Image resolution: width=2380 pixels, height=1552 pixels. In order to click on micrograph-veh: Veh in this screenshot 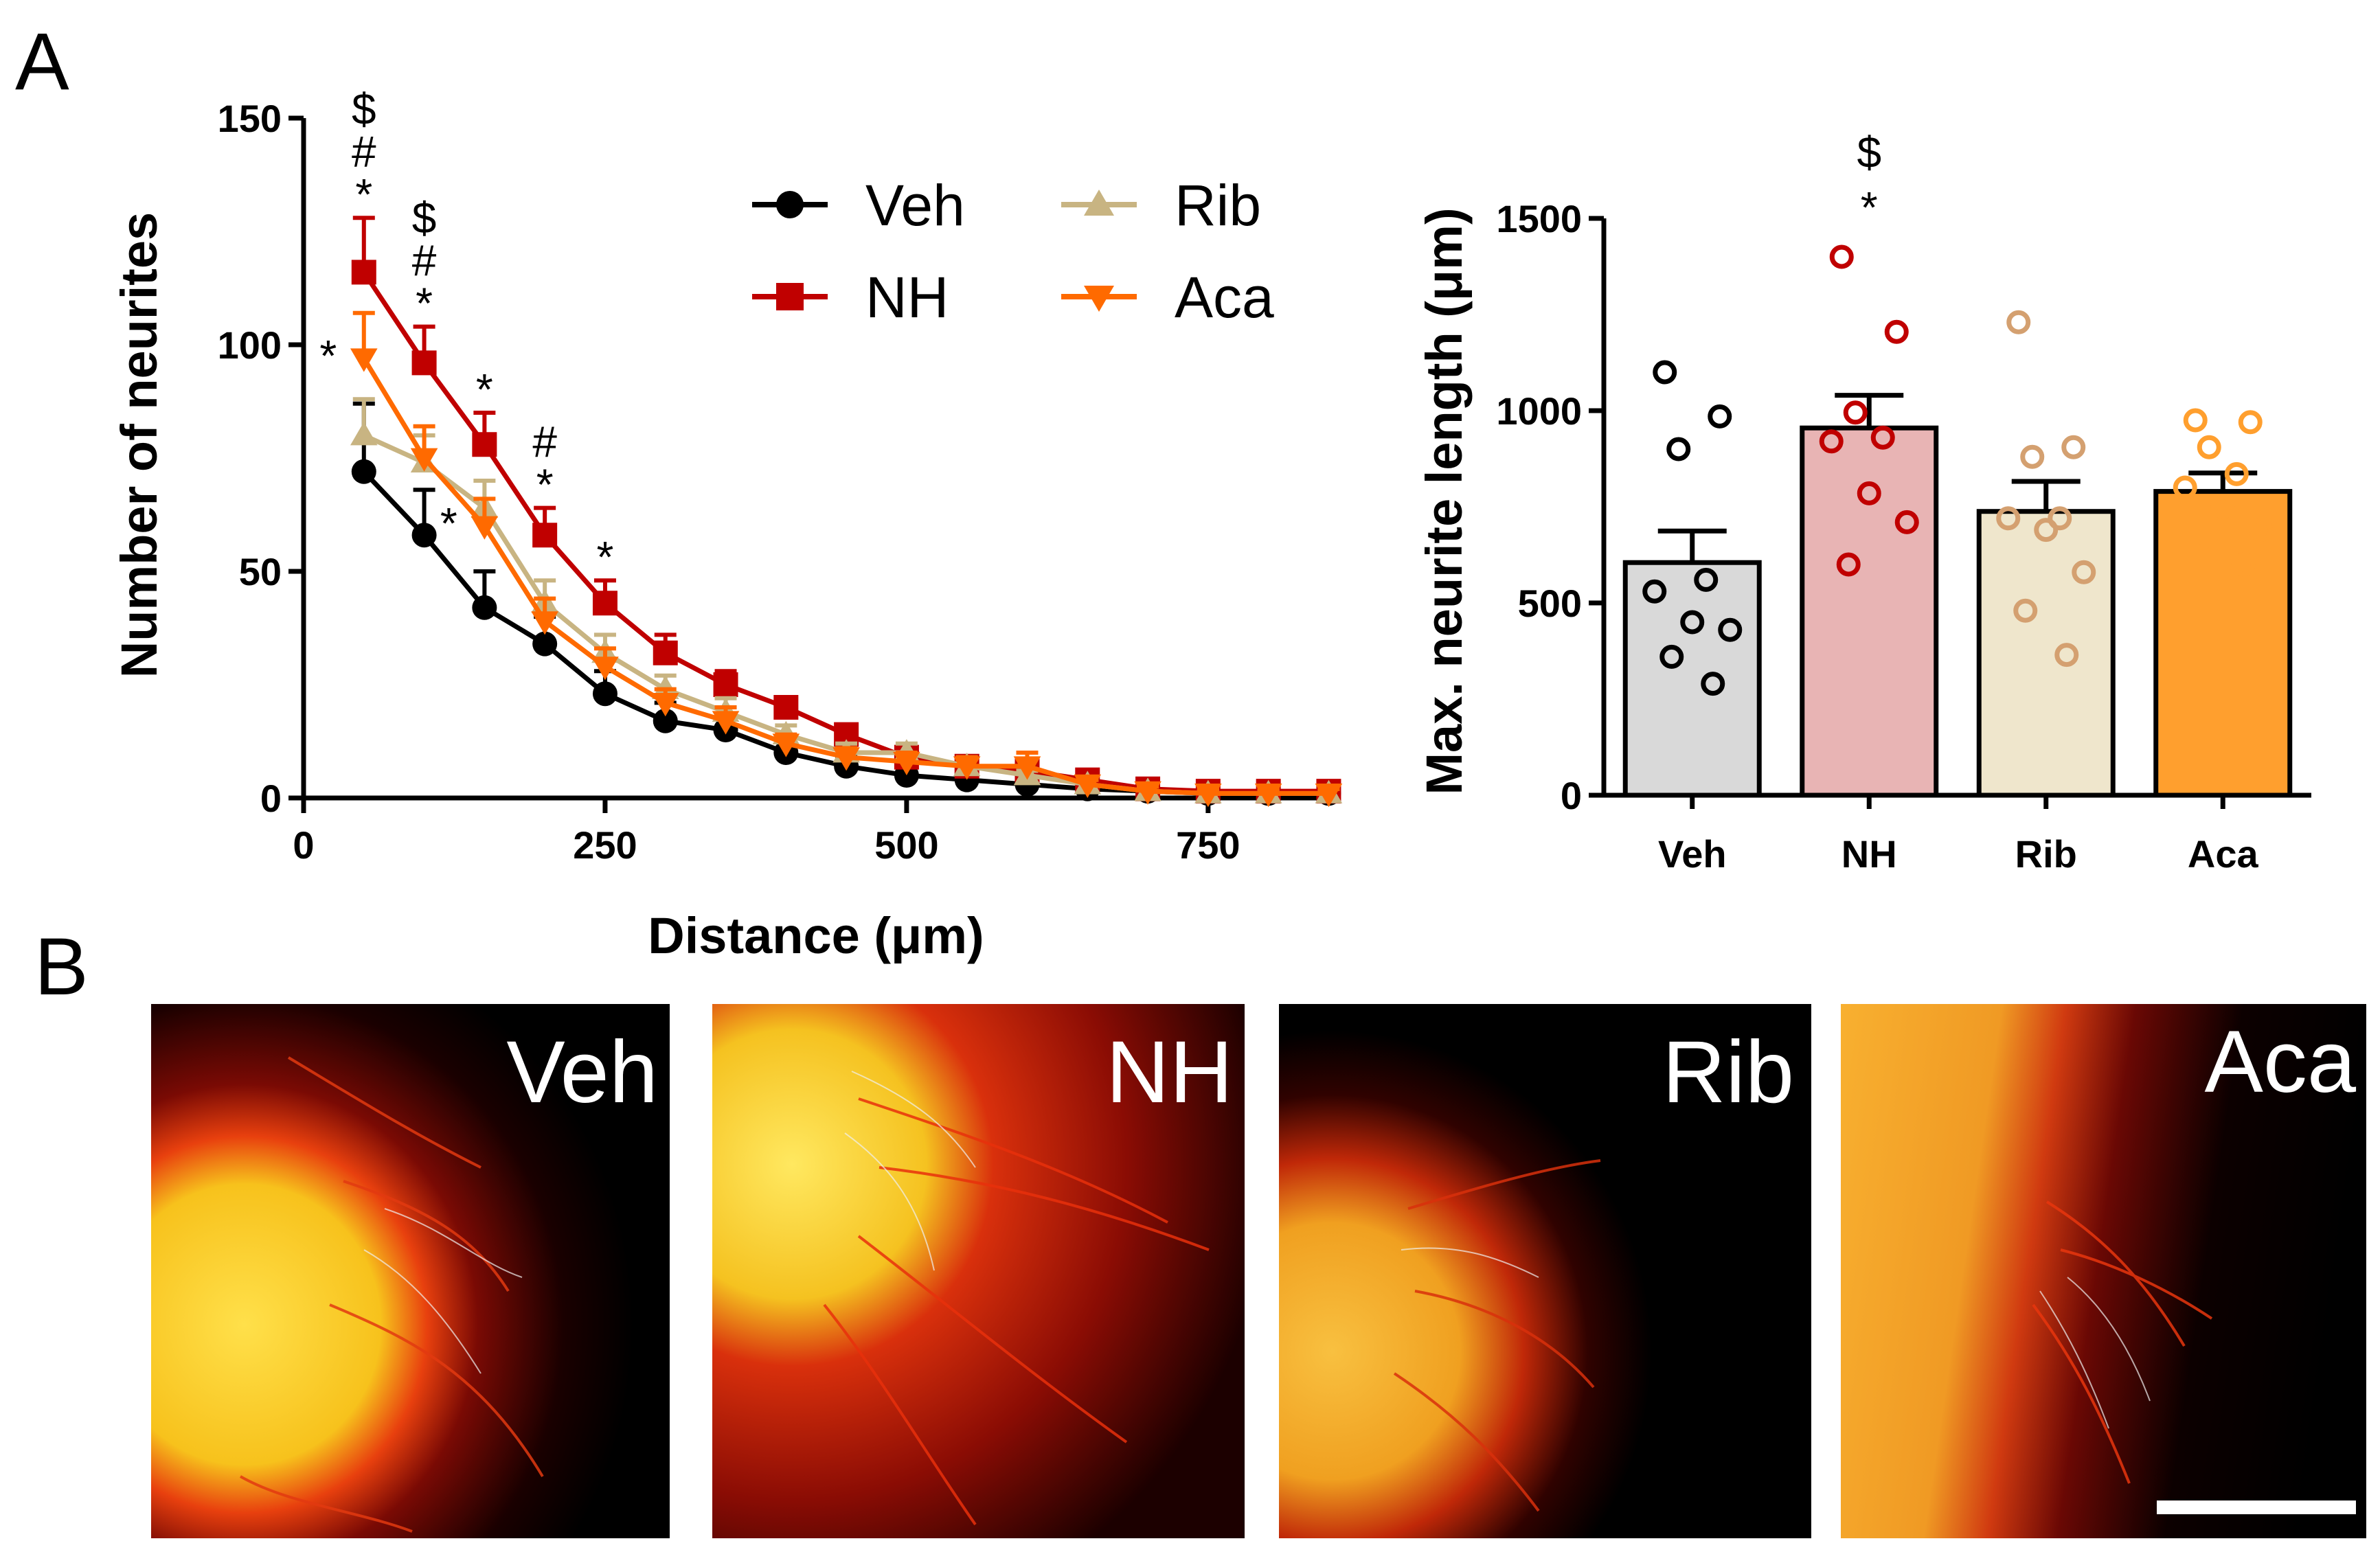, I will do `click(410, 1271)`.